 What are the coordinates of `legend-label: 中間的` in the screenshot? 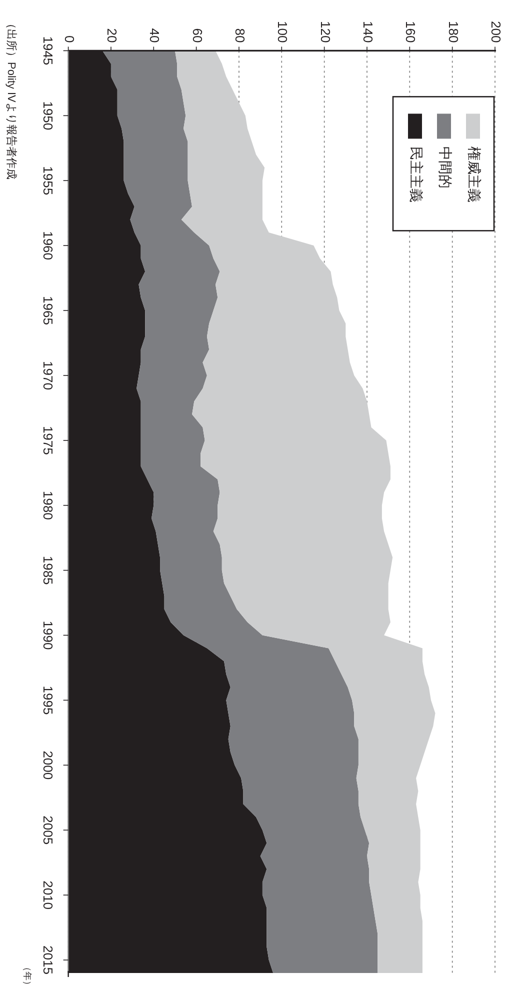 It's located at (445, 167).